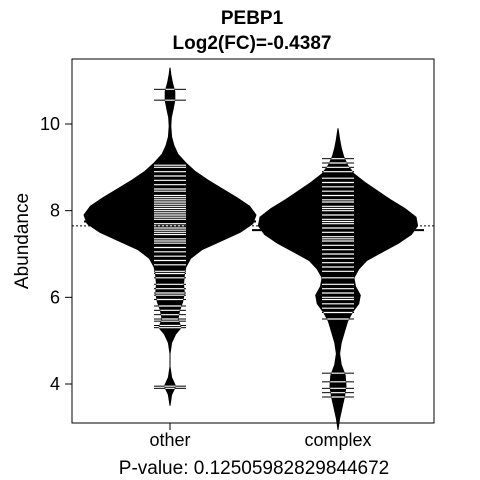  Describe the element at coordinates (252, 18) in the screenshot. I see `chart-title: PEBP1` at that location.